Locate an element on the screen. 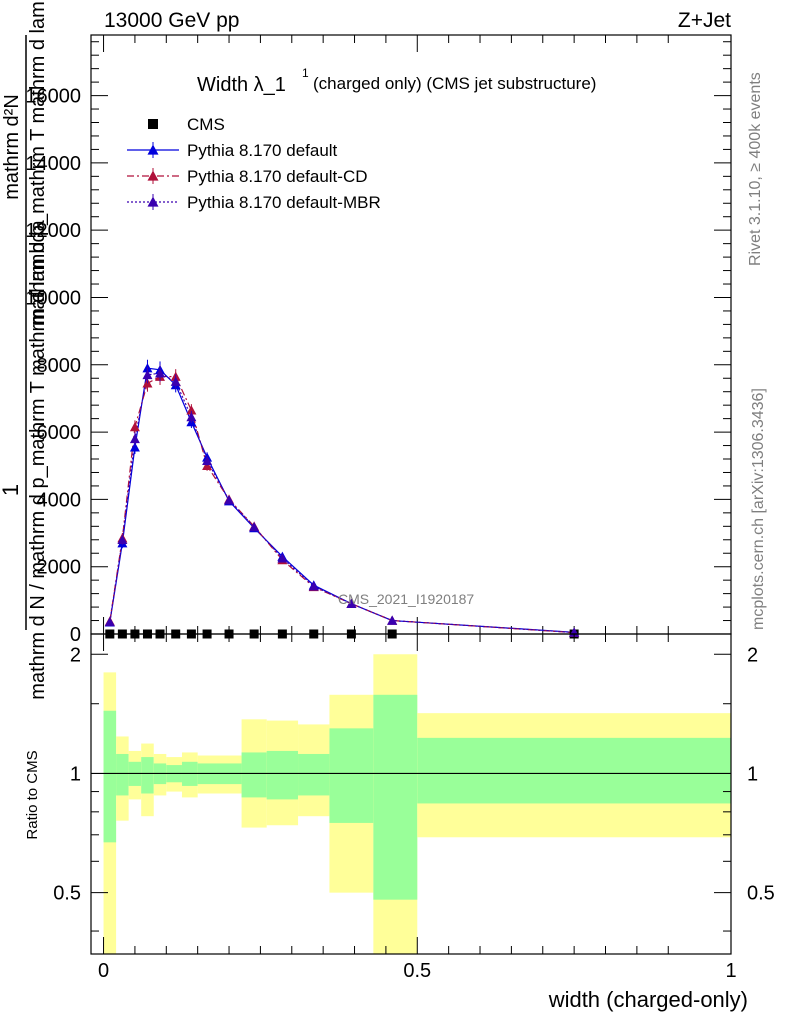  ratio-y-tick-label: 0.5 is located at coordinates (67, 894).